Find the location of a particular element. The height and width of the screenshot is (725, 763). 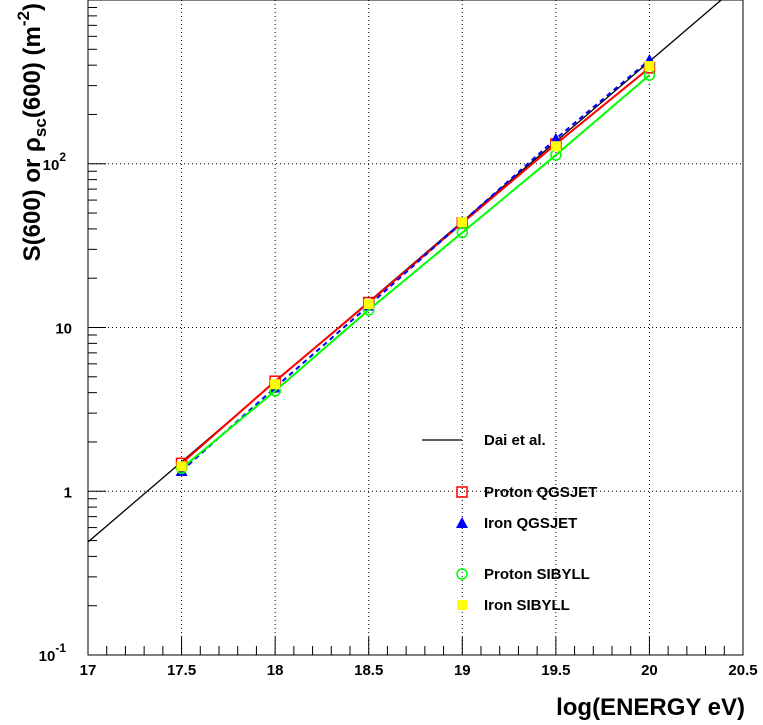

legend-item: Iron SIBYLL is located at coordinates (513, 605).